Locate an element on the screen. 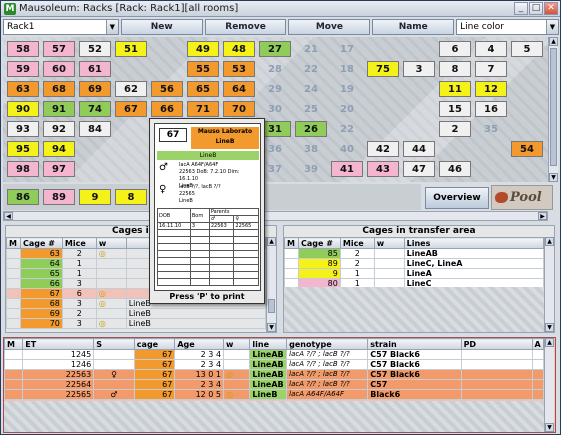 Image resolution: width=561 pixels, height=435 pixels. cage-cell: 63 is located at coordinates (23, 89).